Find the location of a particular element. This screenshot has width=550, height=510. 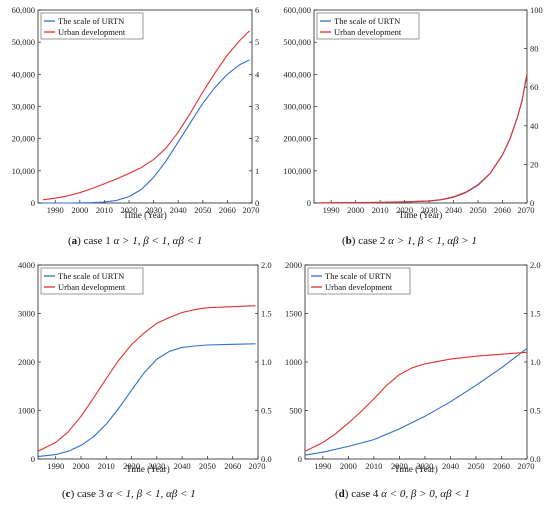

panel-caption: (d) case 4 α < 0, β > 0, αβ < 1 is located at coordinates (402, 494).